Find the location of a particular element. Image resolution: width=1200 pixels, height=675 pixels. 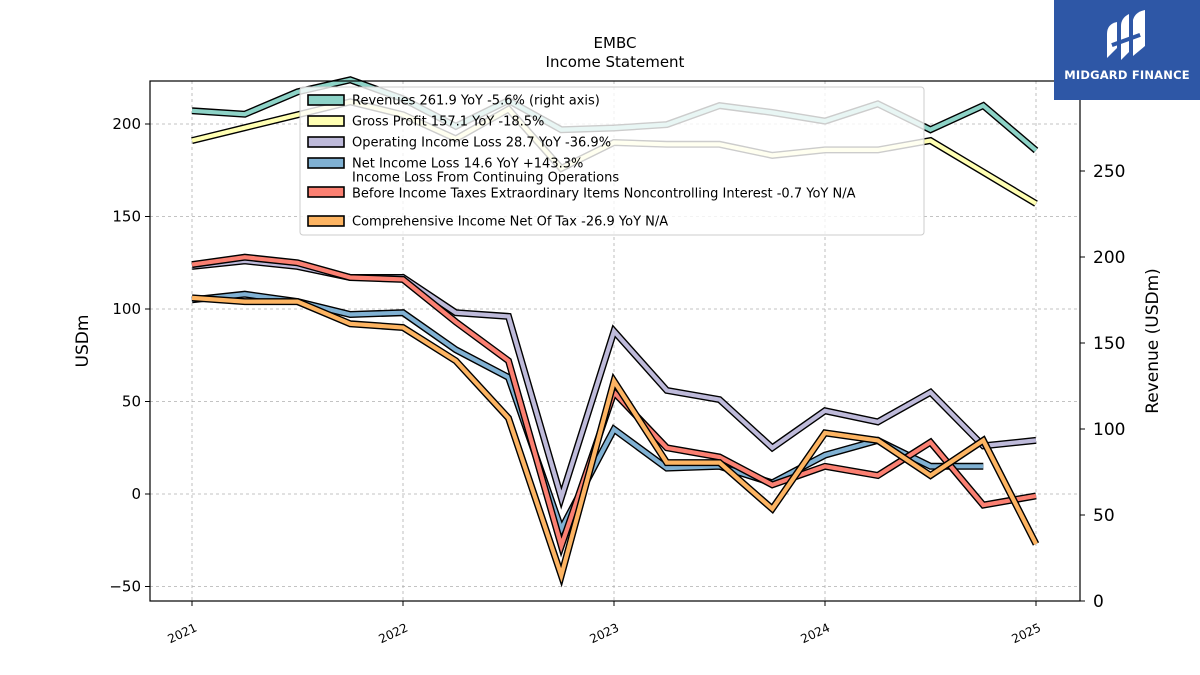

y-tick-label-right: 250 is located at coordinates (1109, 172).